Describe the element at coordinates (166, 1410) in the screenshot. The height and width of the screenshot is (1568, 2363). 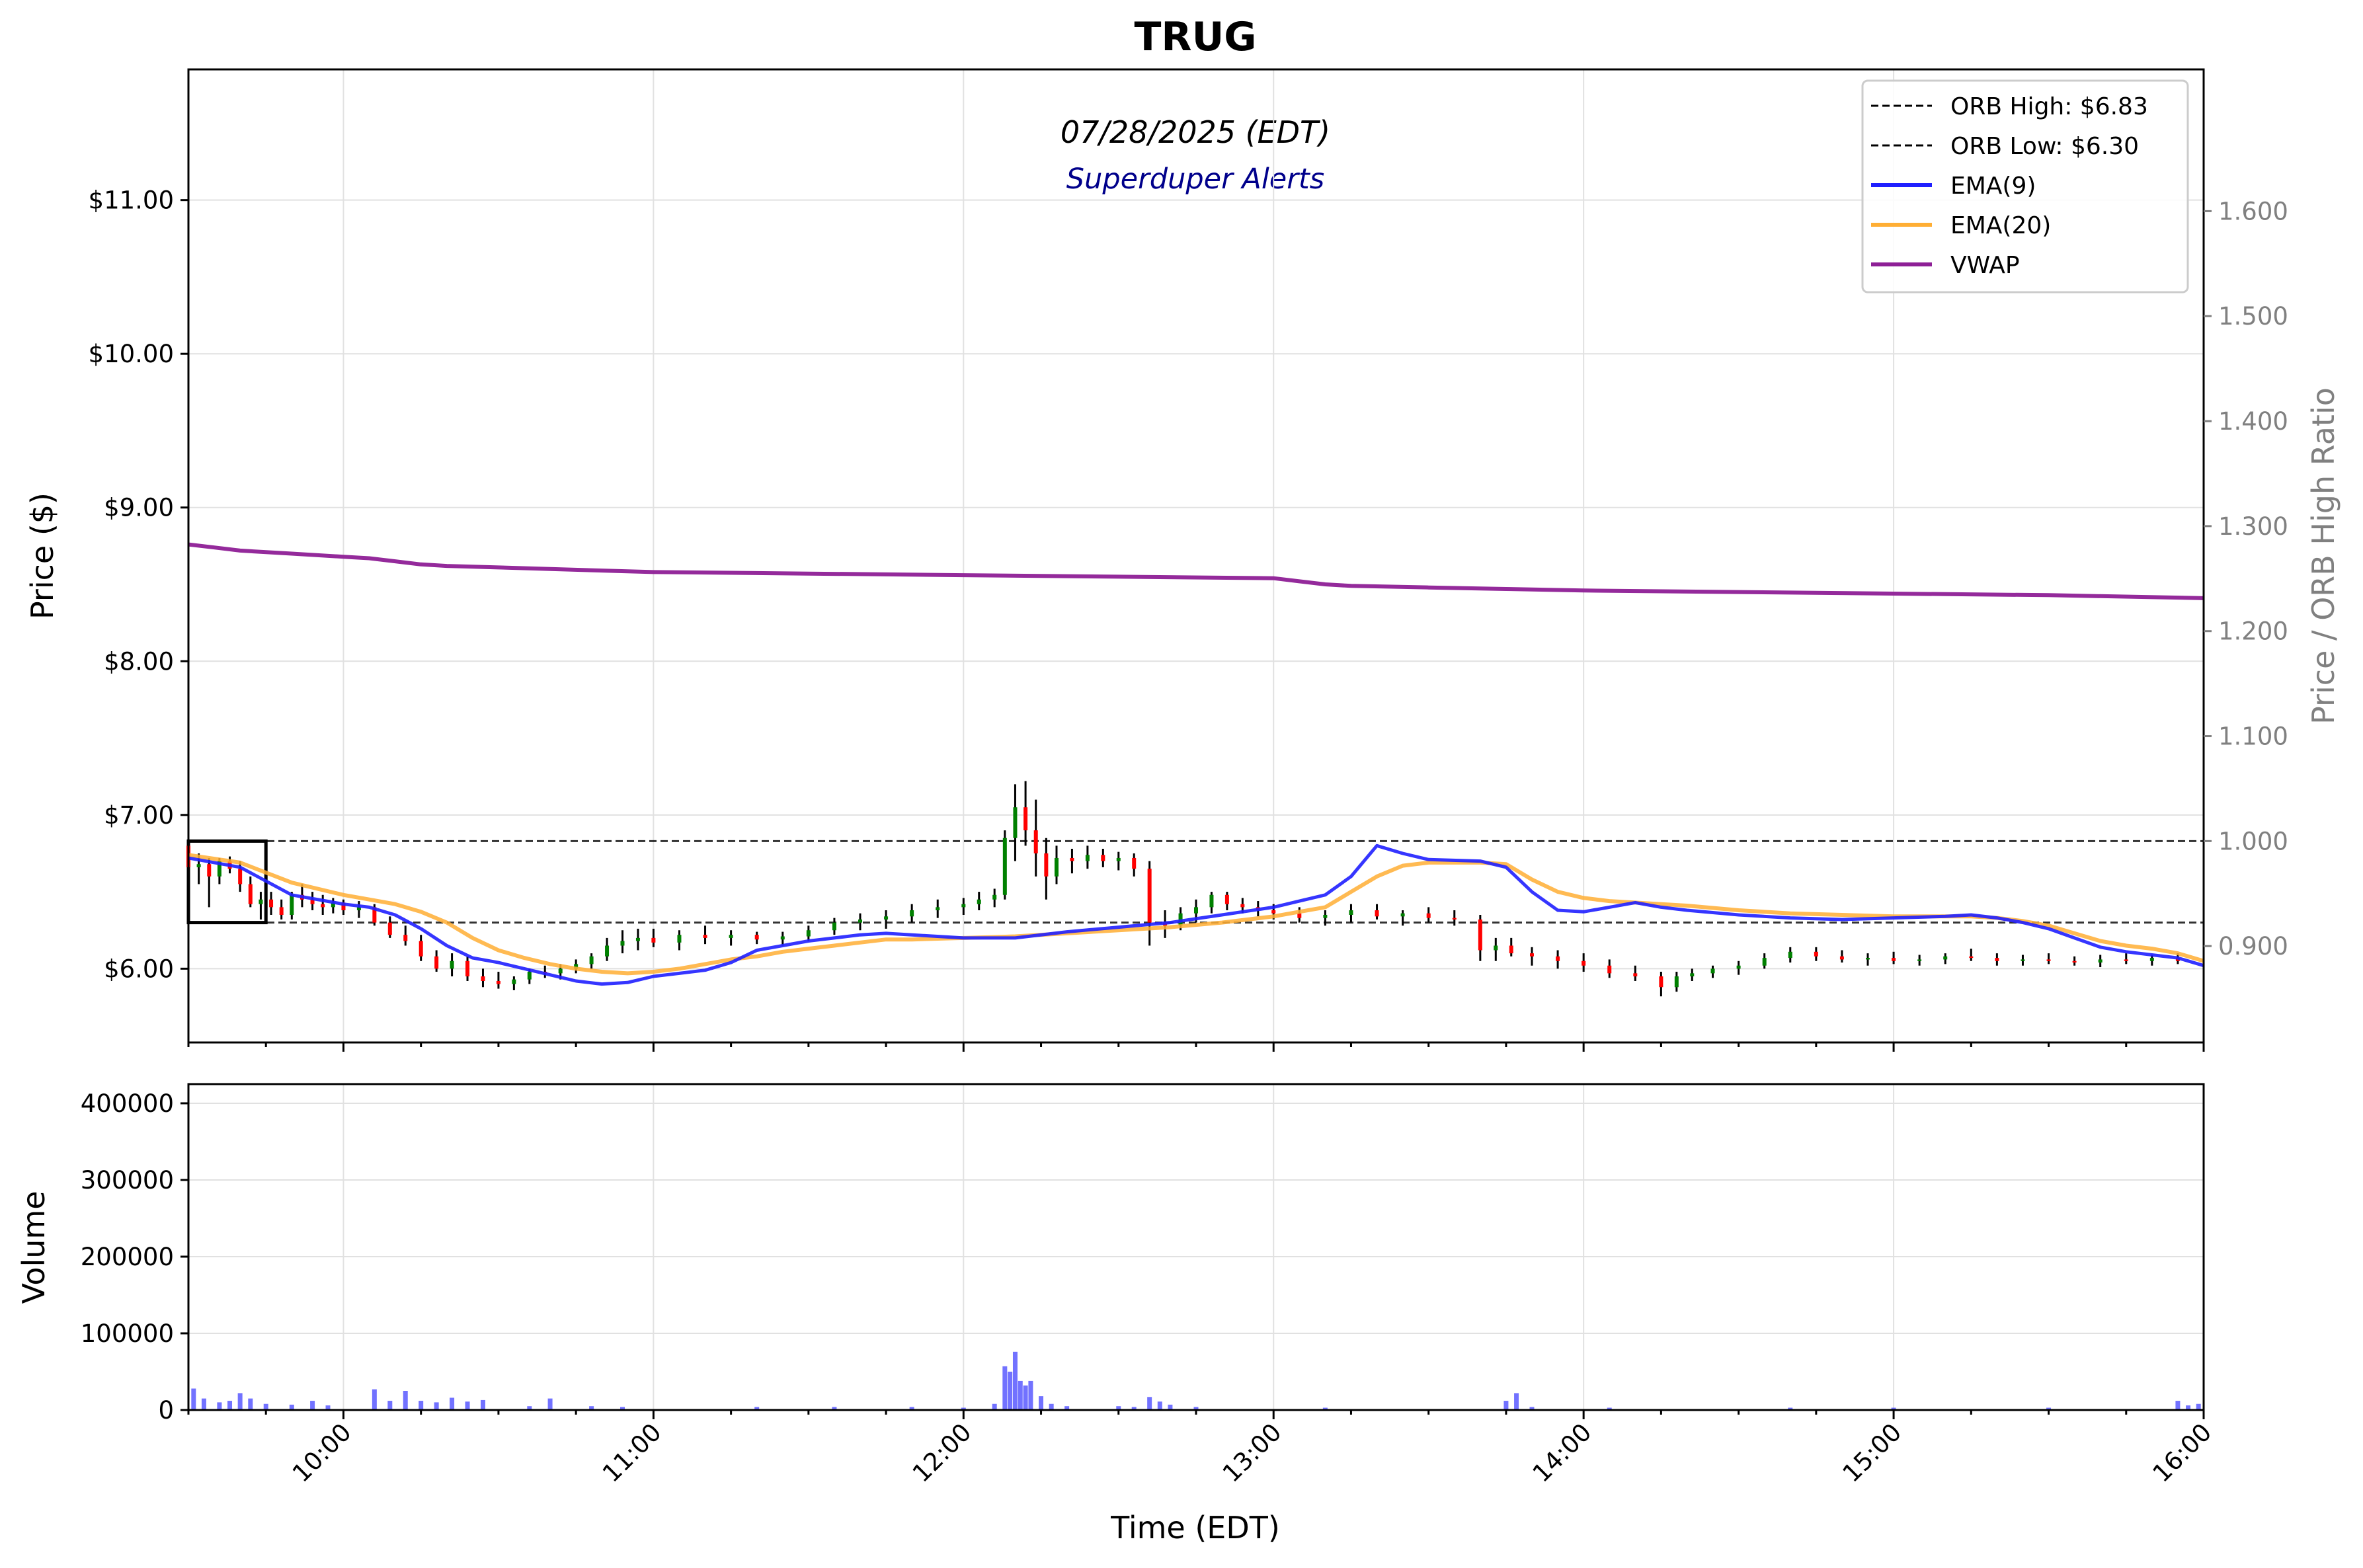
I see `volume-ytick-label-0: 0` at that location.